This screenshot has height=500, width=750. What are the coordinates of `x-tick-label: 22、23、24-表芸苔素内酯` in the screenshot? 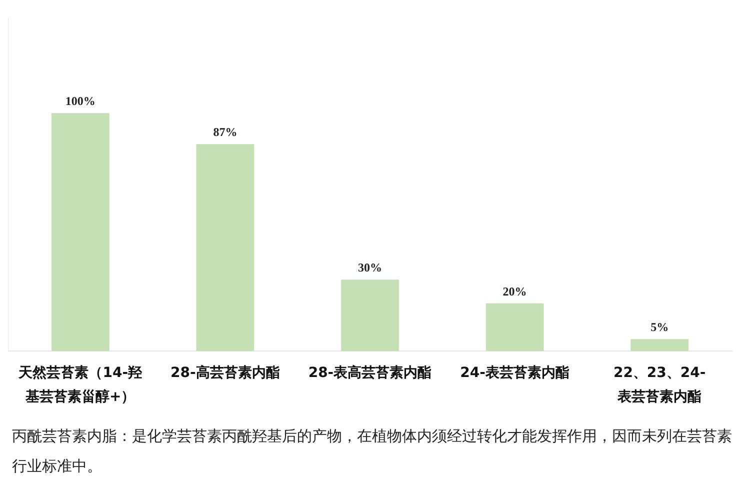 It's located at (659, 385).